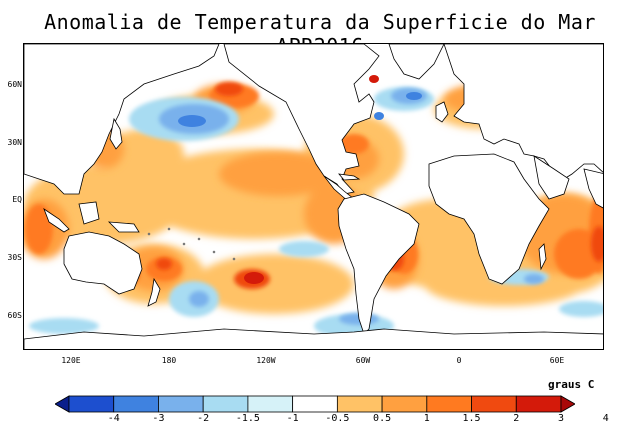 The height and width of the screenshot is (447, 640). Describe the element at coordinates (313, 338) in the screenshot. I see `antarctica` at that location.